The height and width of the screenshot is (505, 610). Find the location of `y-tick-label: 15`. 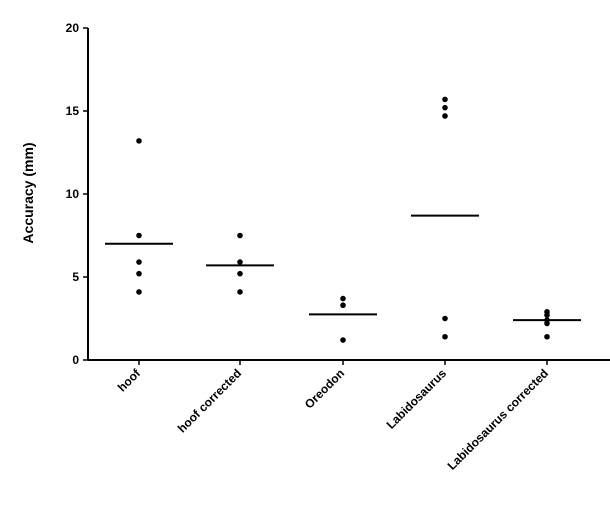

y-tick-label: 15 is located at coordinates (73, 111).